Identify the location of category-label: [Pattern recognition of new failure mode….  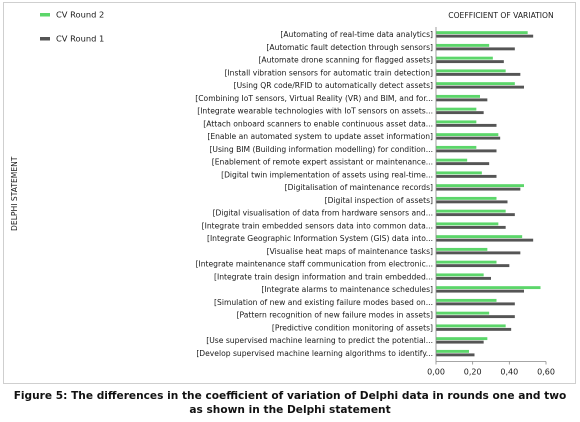
(335, 315).